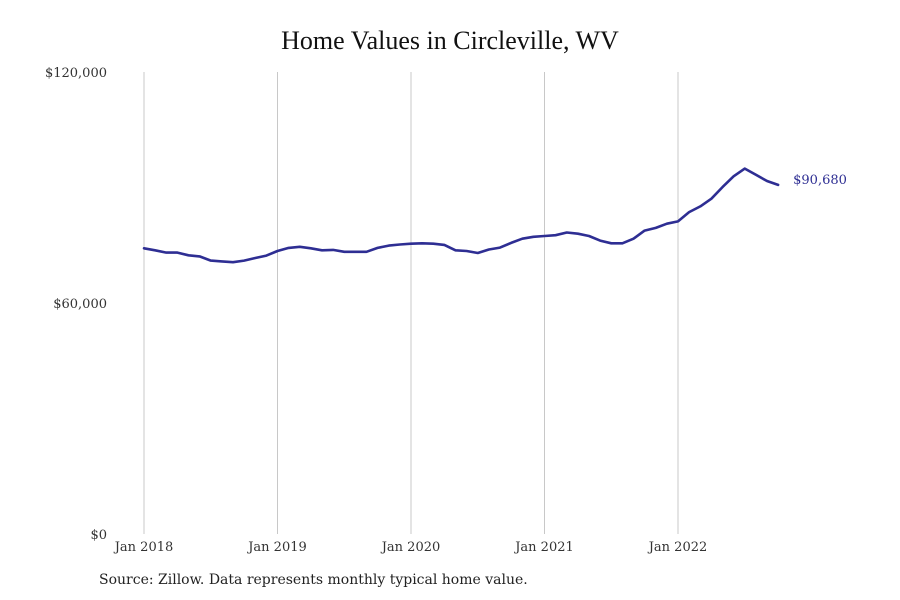  I want to click on x-tick-label: Jan 2019, so click(276, 547).